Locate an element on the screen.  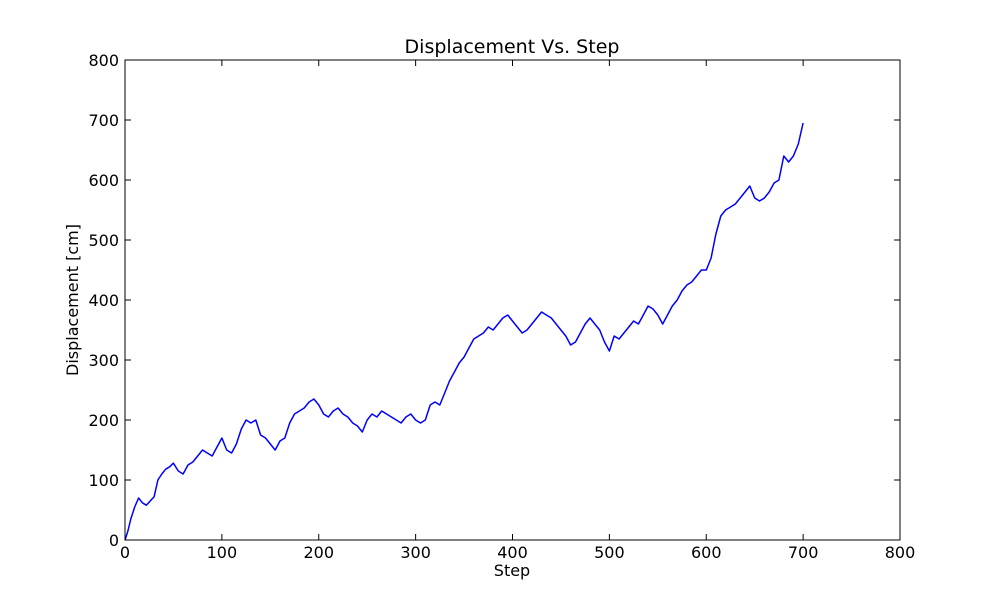
y-tick-label: 100 is located at coordinates (103, 480).